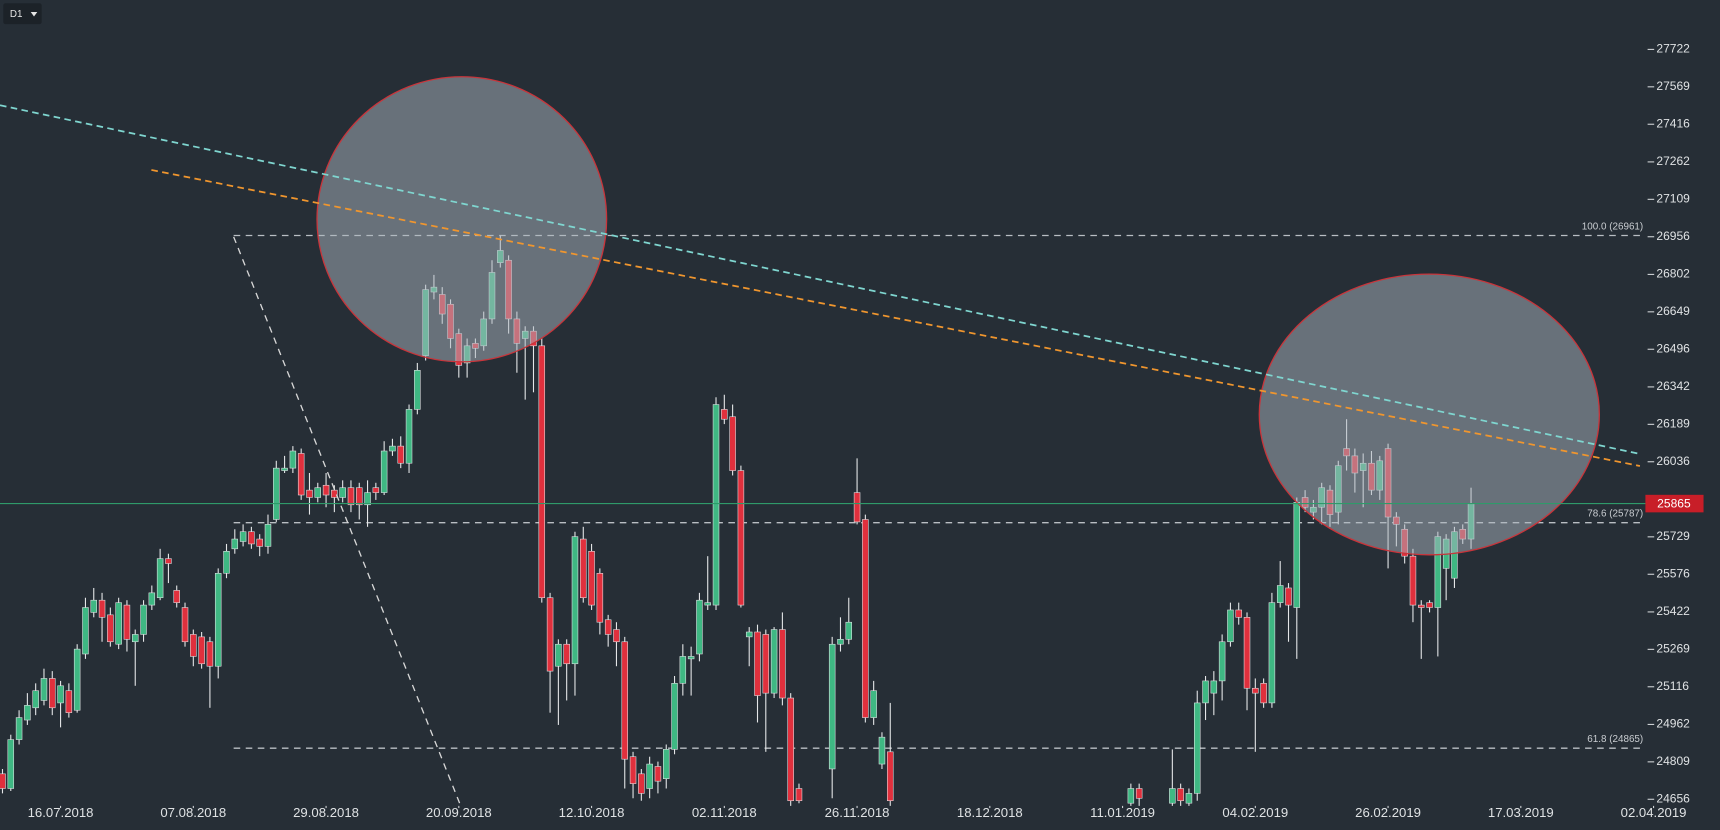 Image resolution: width=1720 pixels, height=830 pixels. What do you see at coordinates (1673, 573) in the screenshot?
I see `y-tick-label: 25576` at bounding box center [1673, 573].